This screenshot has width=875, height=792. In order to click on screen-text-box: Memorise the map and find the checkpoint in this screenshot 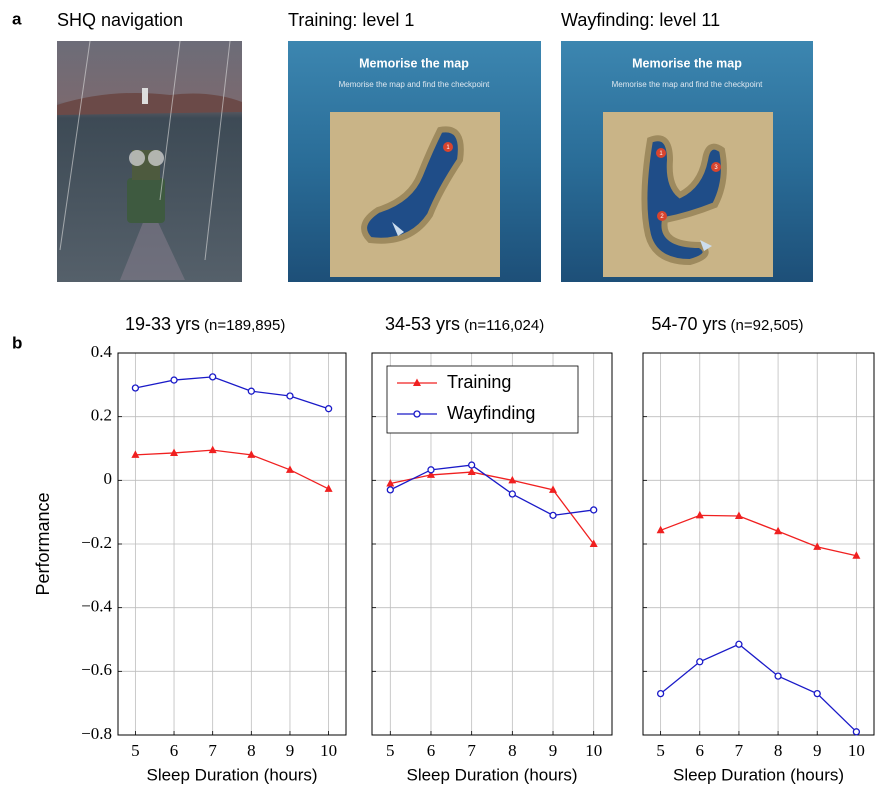, I will do `click(687, 84)`.